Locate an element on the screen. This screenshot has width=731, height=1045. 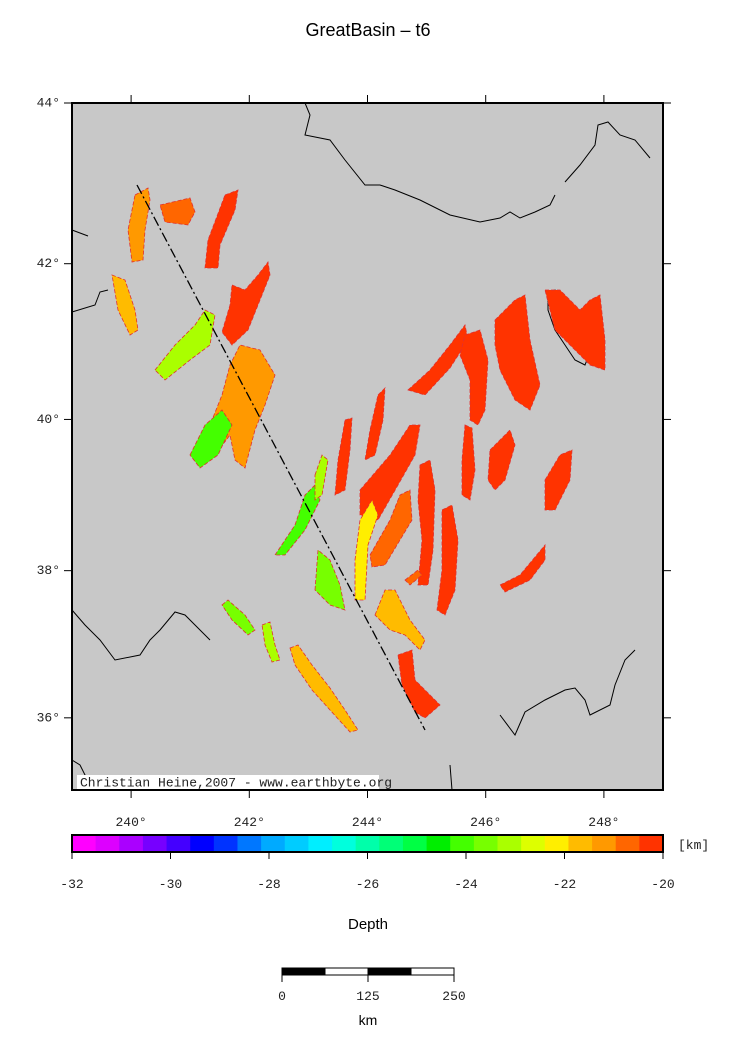
x-tick-label: 248° is located at coordinates (603, 822).